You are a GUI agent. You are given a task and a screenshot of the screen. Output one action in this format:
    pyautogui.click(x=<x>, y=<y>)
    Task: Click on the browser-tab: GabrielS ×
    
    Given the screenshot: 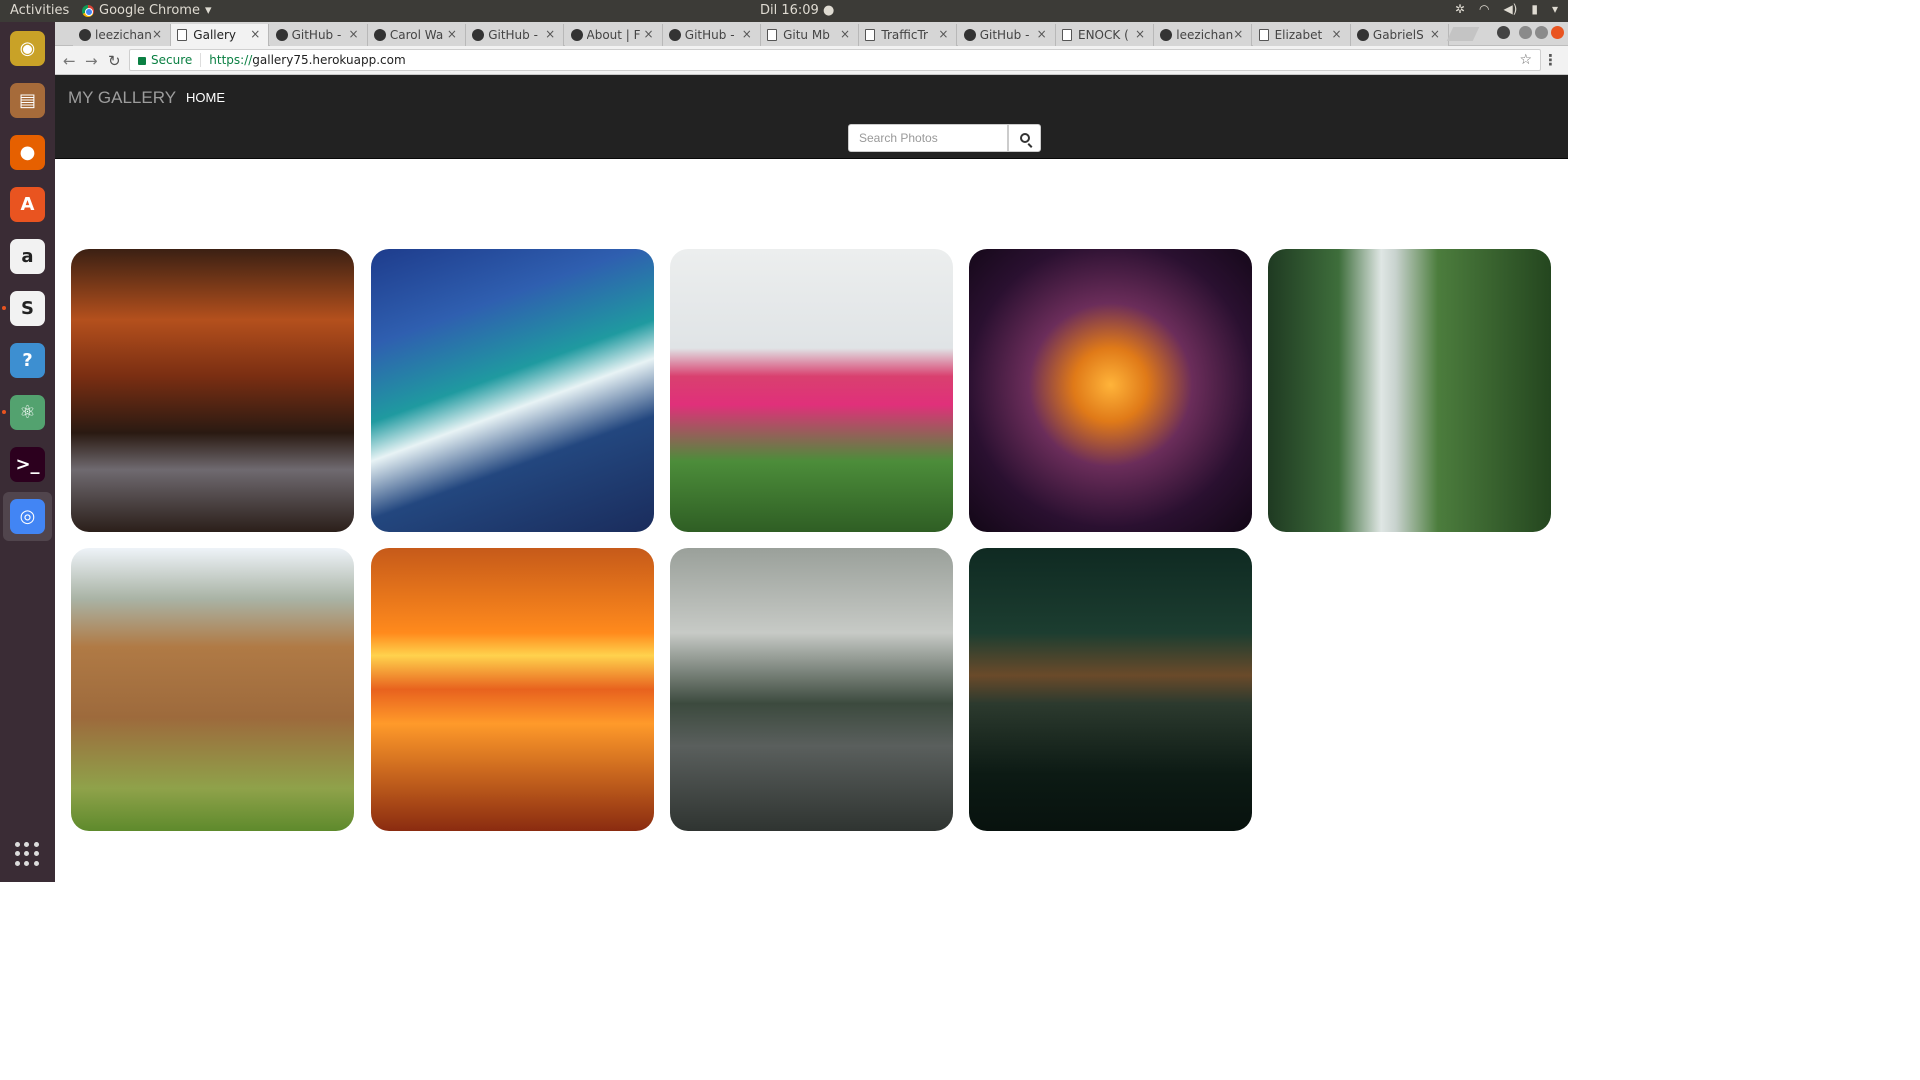 What is the action you would take?
    pyautogui.click(x=1399, y=35)
    